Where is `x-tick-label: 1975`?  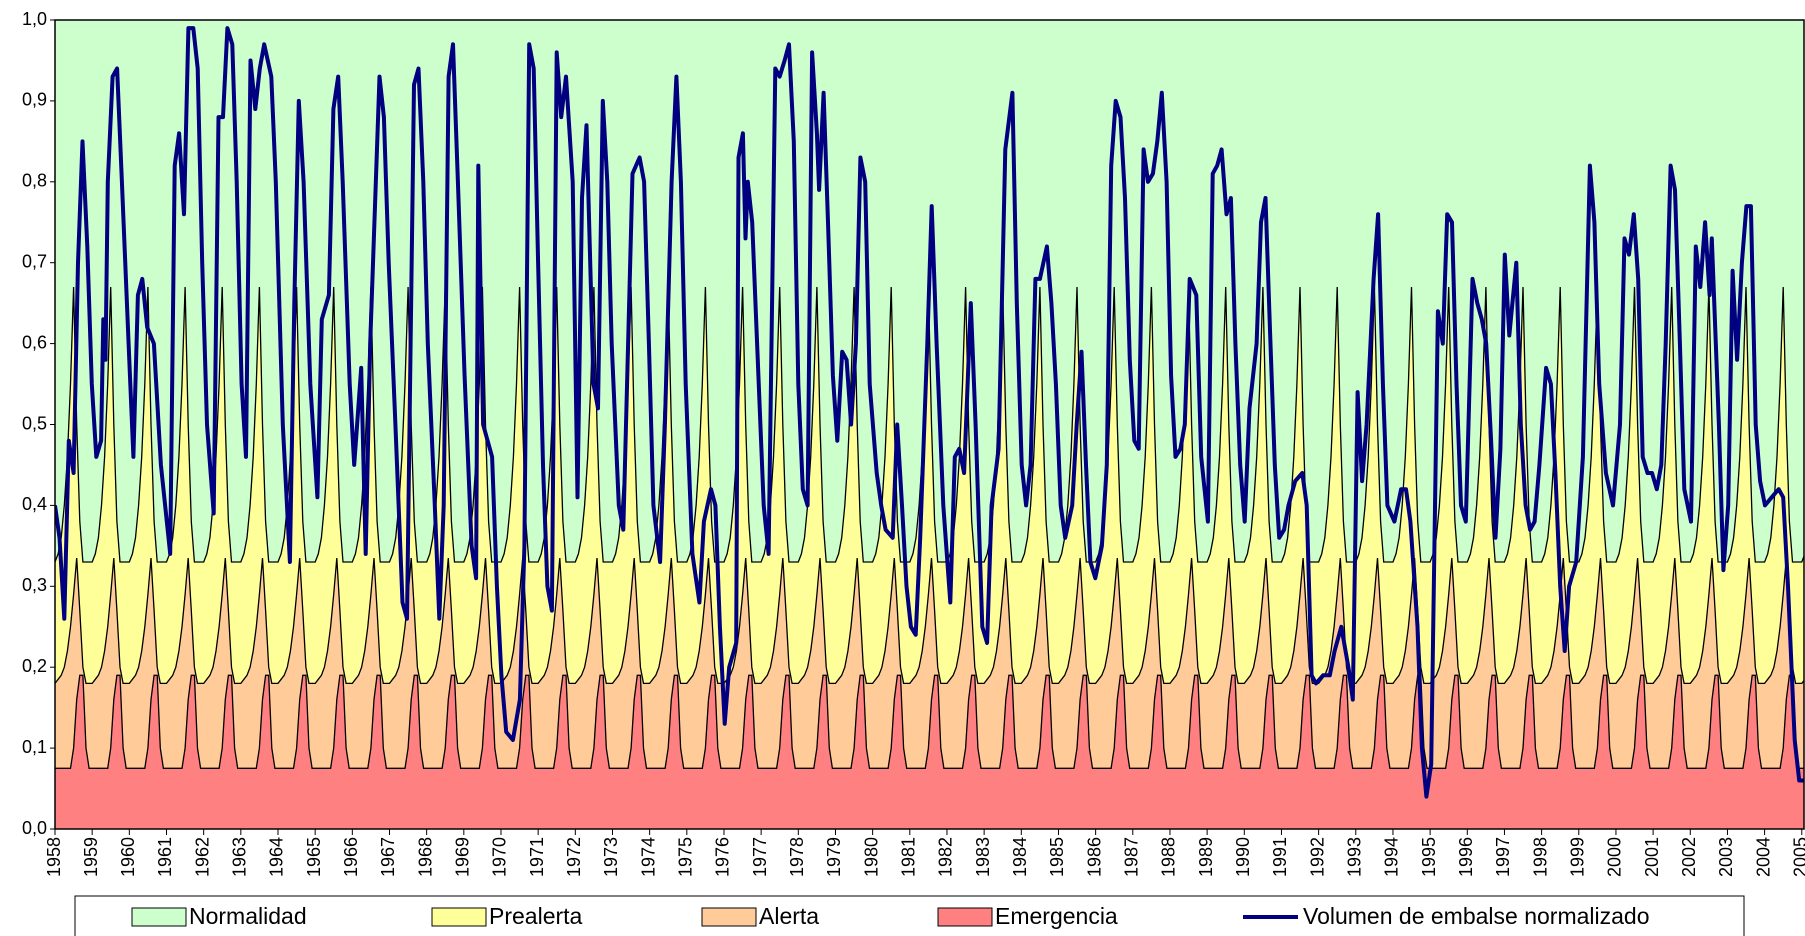 x-tick-label: 1975 is located at coordinates (686, 857).